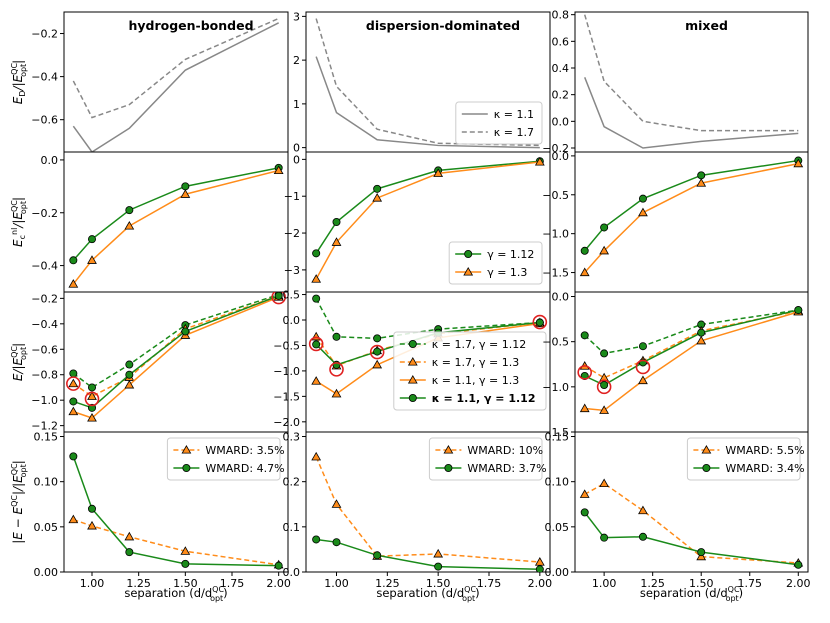 Image resolution: width=830 pixels, height=623 pixels. Describe the element at coordinates (168, 593) in the screenshot. I see `x-axis-label-part: separation (d/d` at that location.